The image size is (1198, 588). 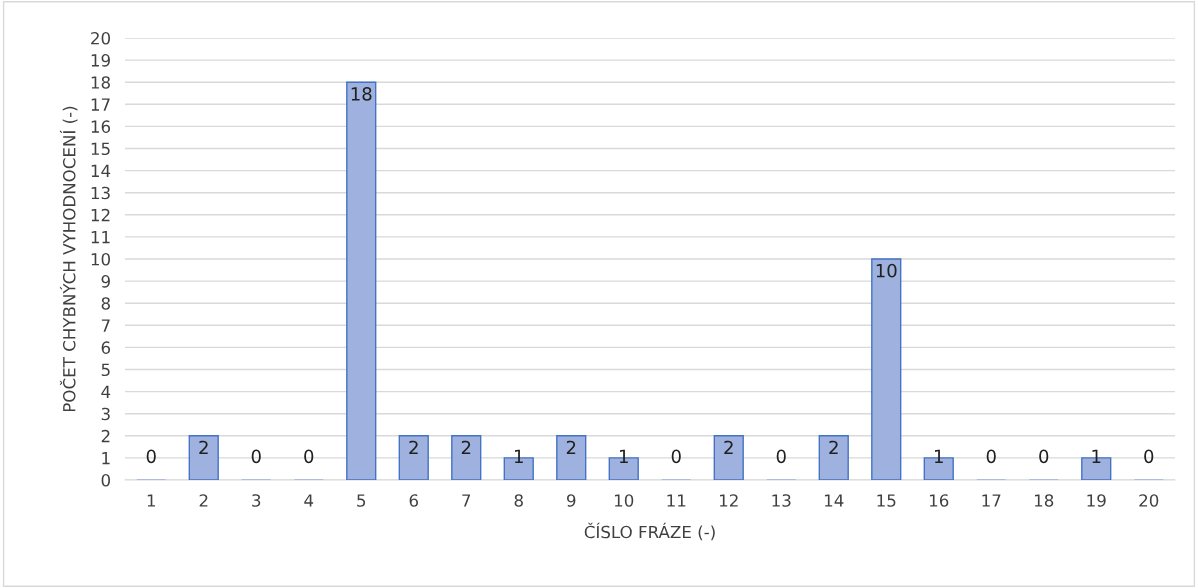 I want to click on y-tick-label: 4, so click(x=106, y=391).